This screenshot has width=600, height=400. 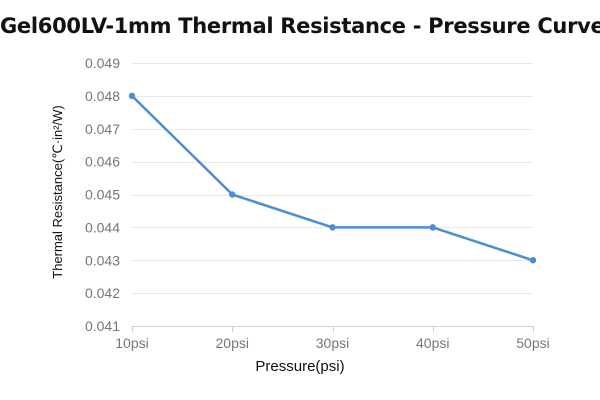 I want to click on x-axis-ticks: 10psi 20psi 30psi 40psi 50psi, so click(x=332, y=343).